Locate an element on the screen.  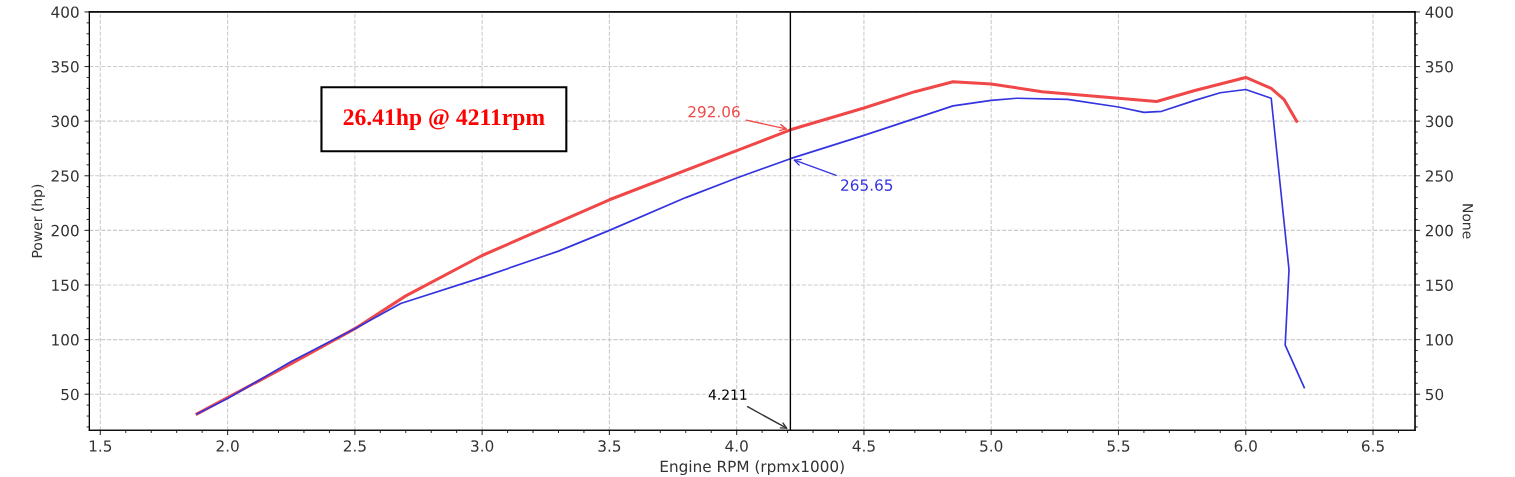
x-tick-label: 3.5 is located at coordinates (609, 446).